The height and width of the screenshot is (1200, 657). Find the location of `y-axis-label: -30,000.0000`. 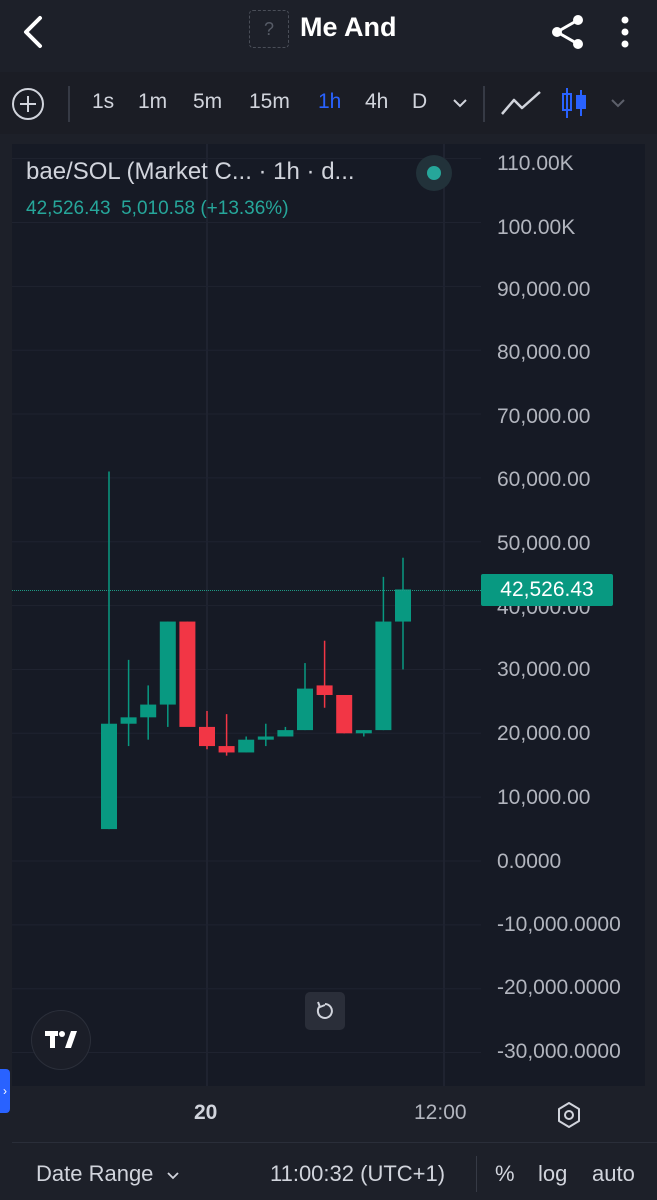

y-axis-label: -30,000.0000 is located at coordinates (559, 1051).